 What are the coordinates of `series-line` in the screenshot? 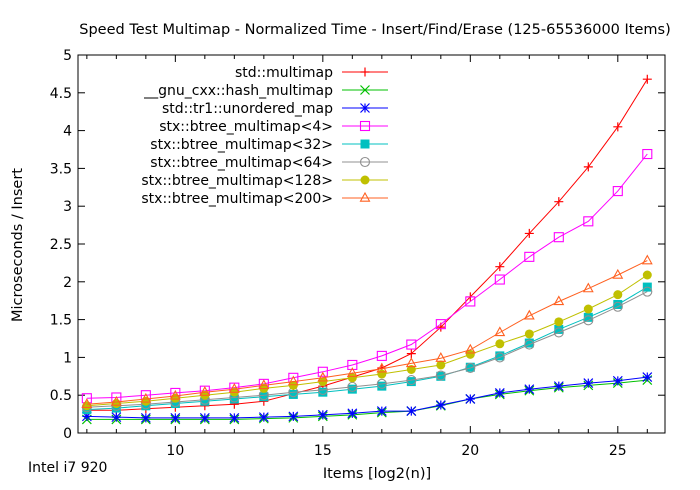 It's located at (367, 399).